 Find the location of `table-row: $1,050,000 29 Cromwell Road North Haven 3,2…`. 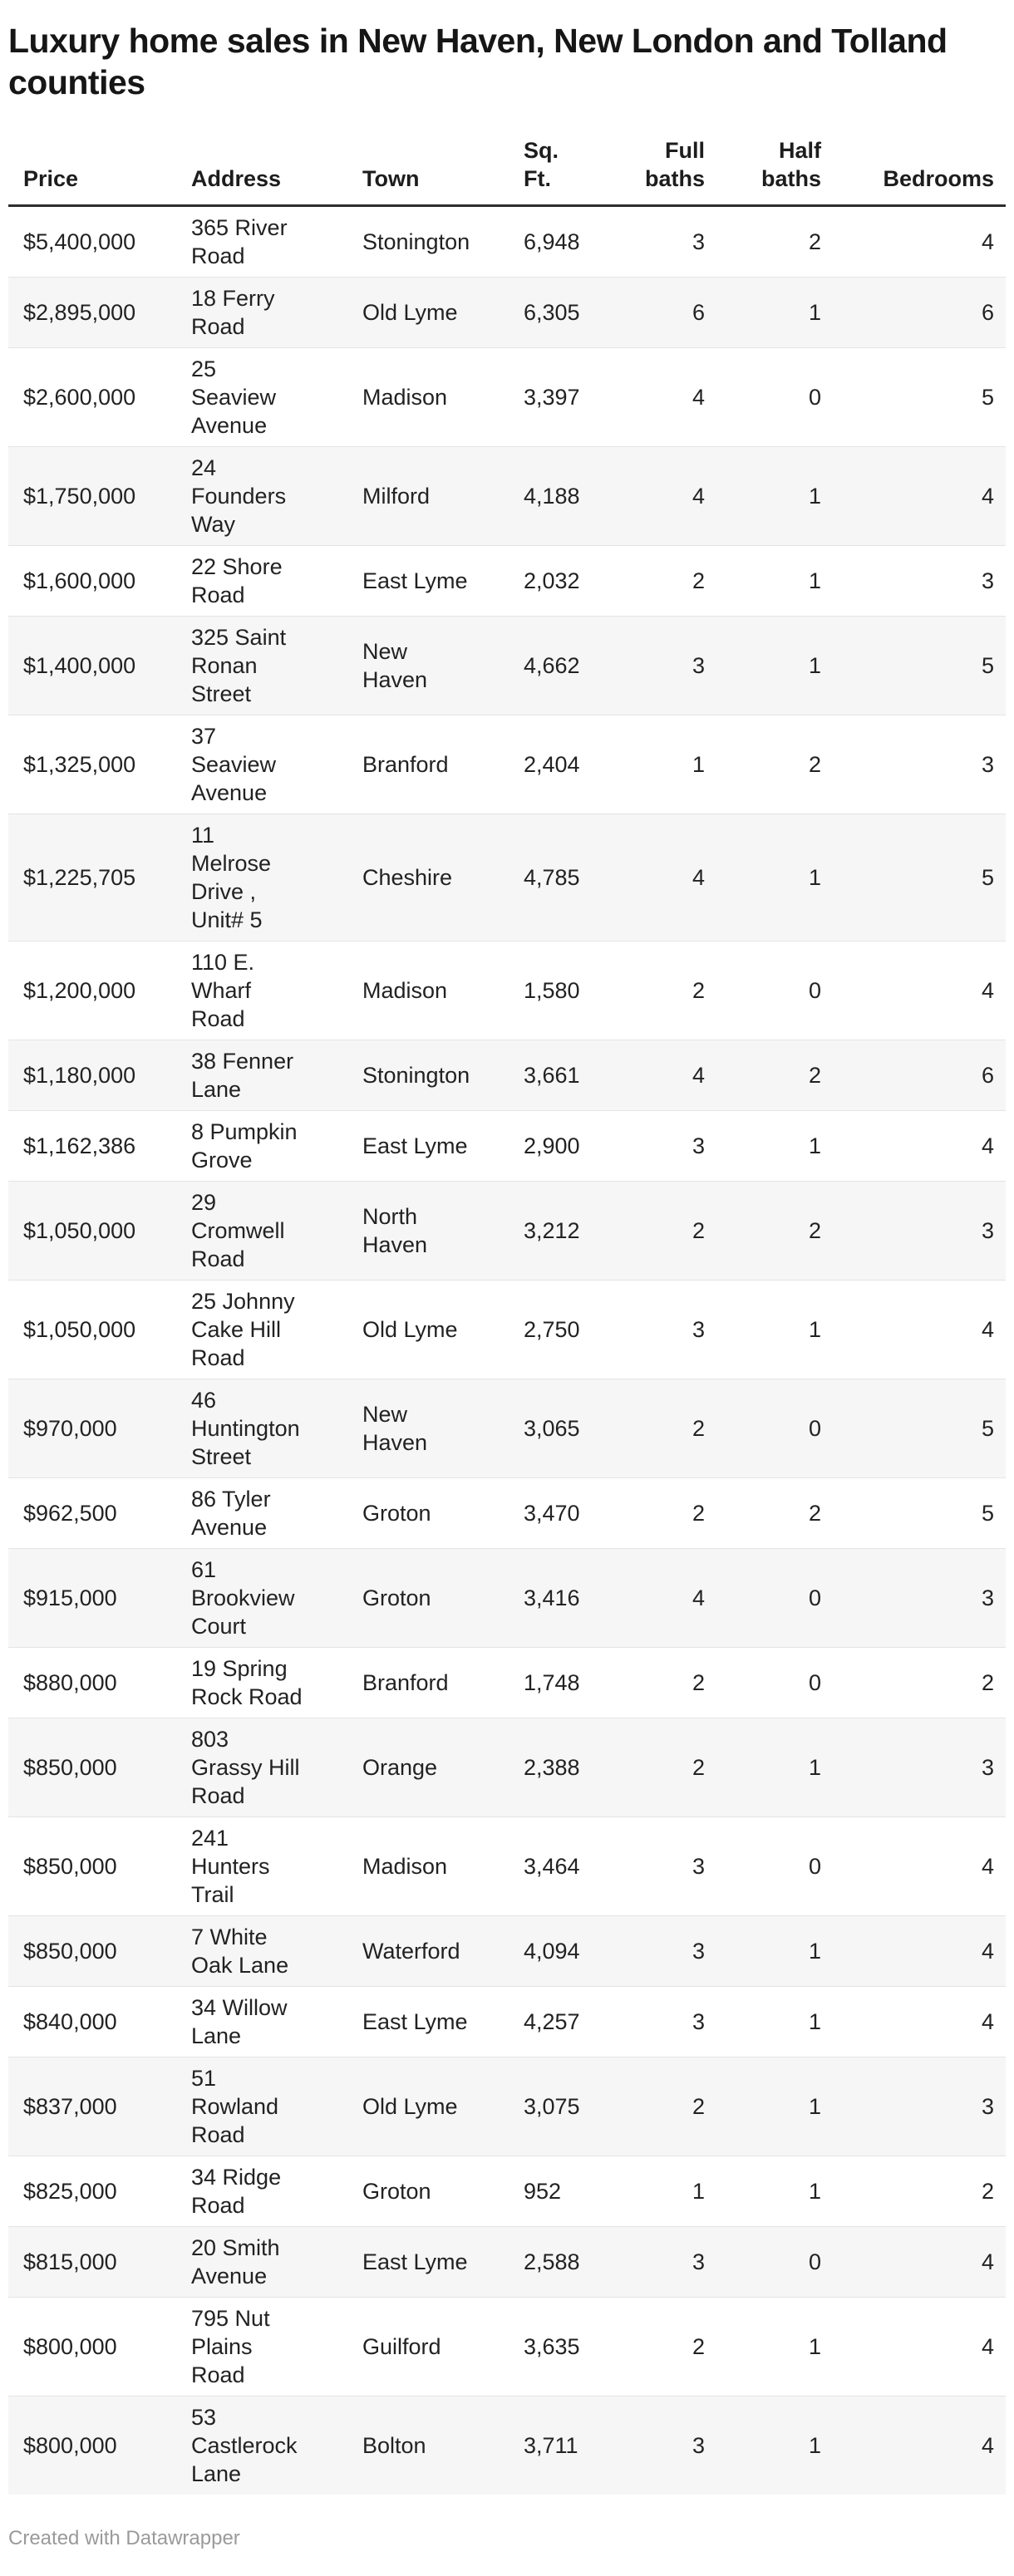

table-row: $1,050,000 29 Cromwell Road North Haven 3,2… is located at coordinates (507, 1231).